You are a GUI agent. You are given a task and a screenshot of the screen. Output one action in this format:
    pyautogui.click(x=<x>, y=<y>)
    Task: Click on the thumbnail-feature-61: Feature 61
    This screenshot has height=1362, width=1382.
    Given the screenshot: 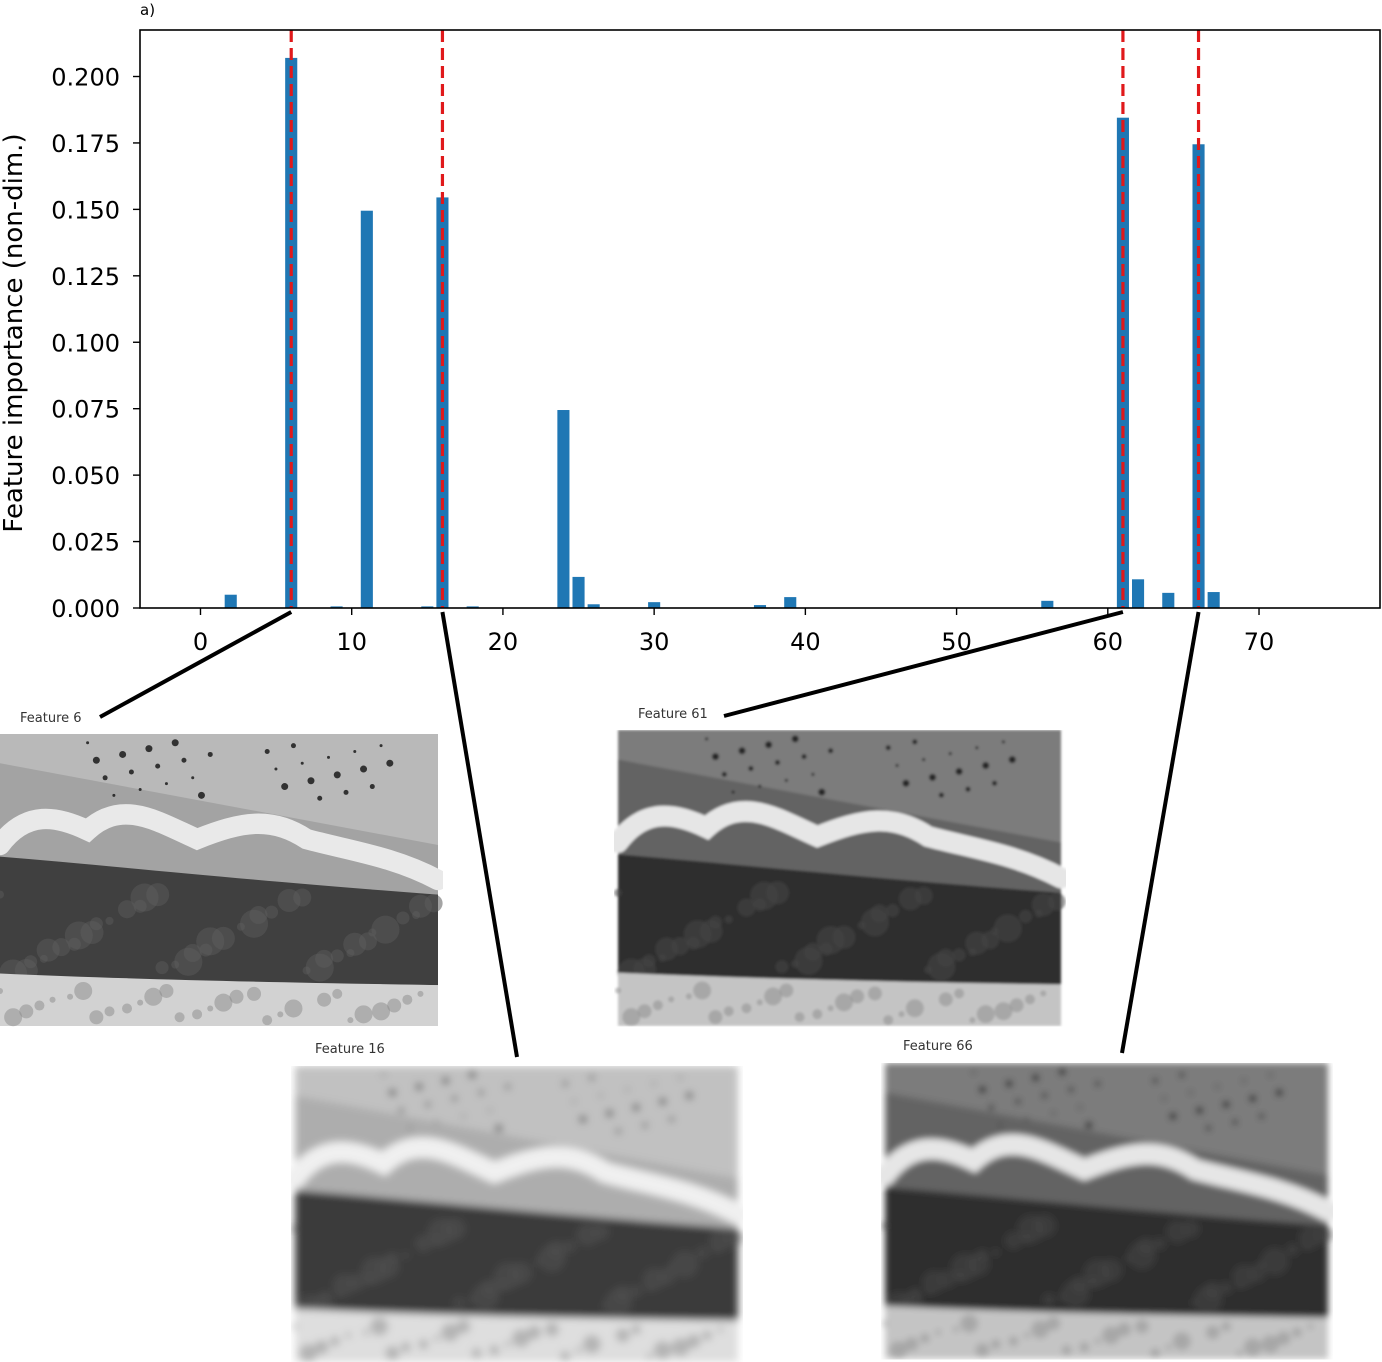 What is the action you would take?
    pyautogui.click(x=839, y=867)
    